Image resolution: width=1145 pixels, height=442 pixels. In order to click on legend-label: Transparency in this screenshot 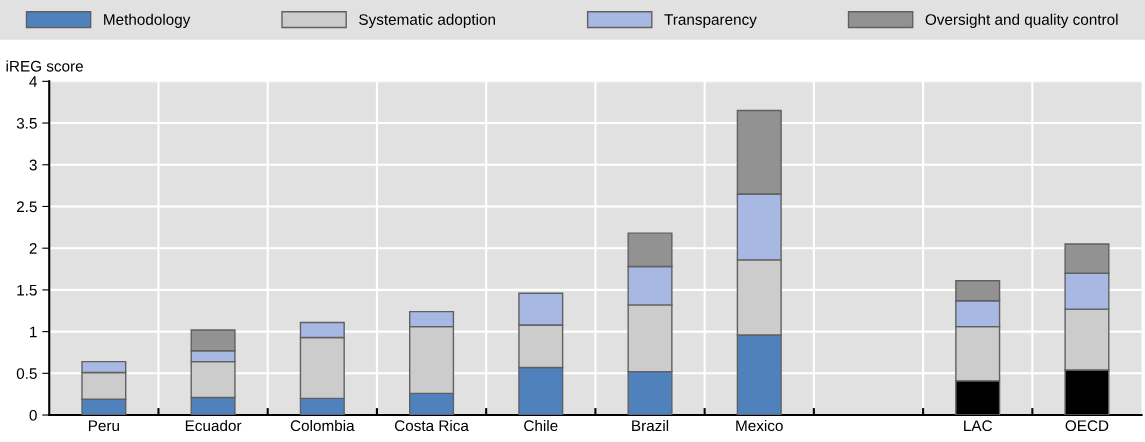, I will do `click(710, 21)`.